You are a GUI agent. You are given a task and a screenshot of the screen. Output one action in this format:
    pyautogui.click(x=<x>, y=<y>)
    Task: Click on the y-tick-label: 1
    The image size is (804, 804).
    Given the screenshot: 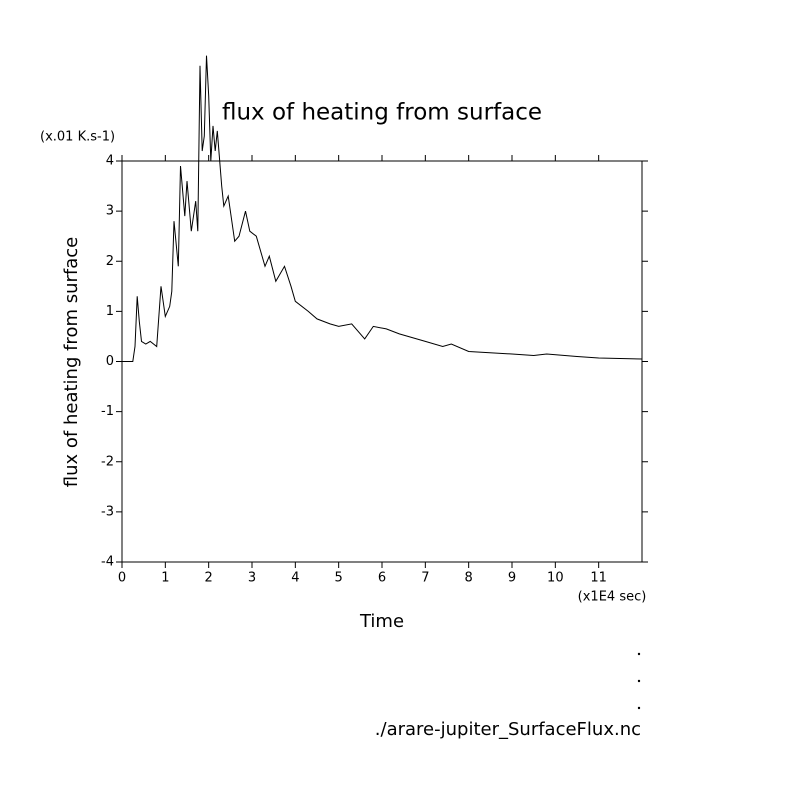 What is the action you would take?
    pyautogui.click(x=110, y=311)
    